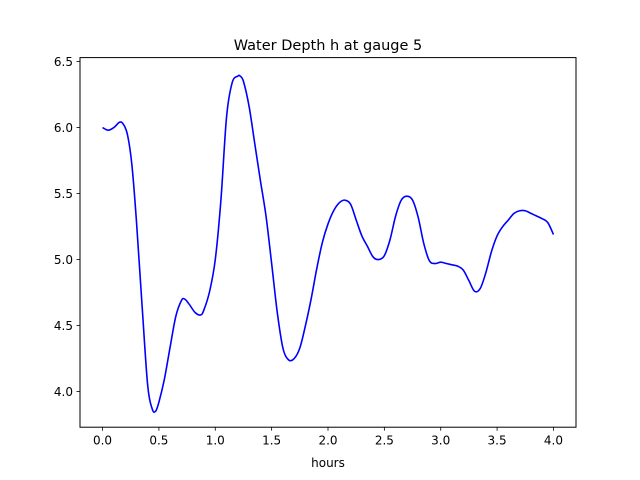 The height and width of the screenshot is (480, 640). I want to click on x-axis: 0.0 0.5 1.0 1.5 2.0 2.5 3.0 3.5 4.0, so click(328, 437).